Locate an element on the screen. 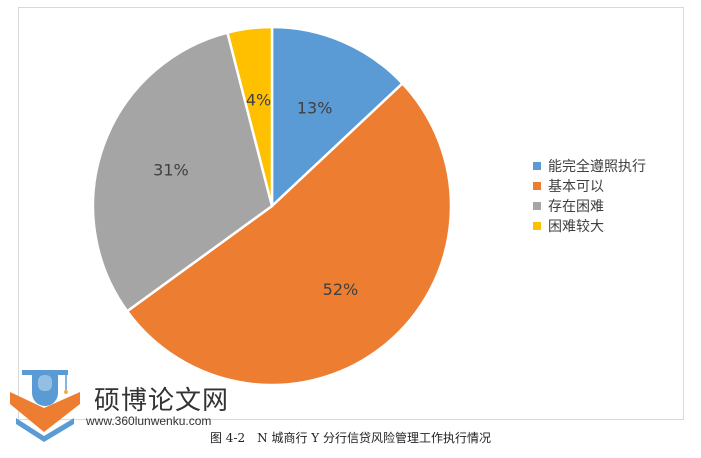 The height and width of the screenshot is (458, 701). legend-item: 基本可以 is located at coordinates (589, 186).